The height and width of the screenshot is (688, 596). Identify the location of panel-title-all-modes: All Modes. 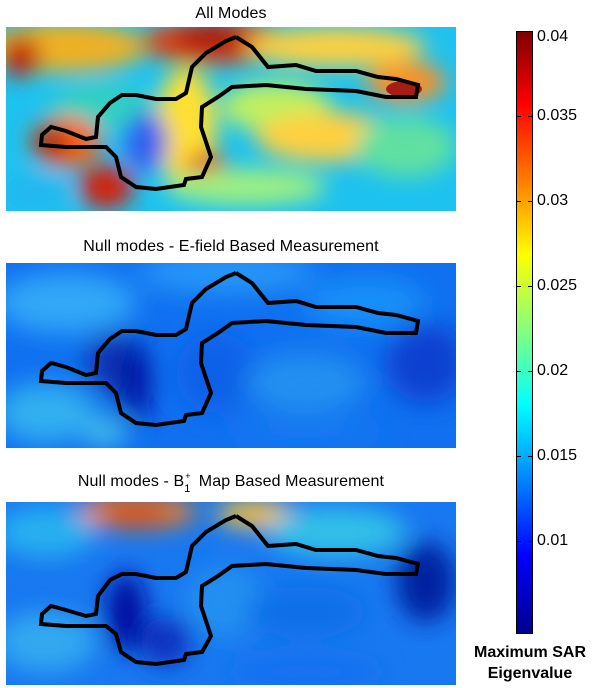
(231, 13).